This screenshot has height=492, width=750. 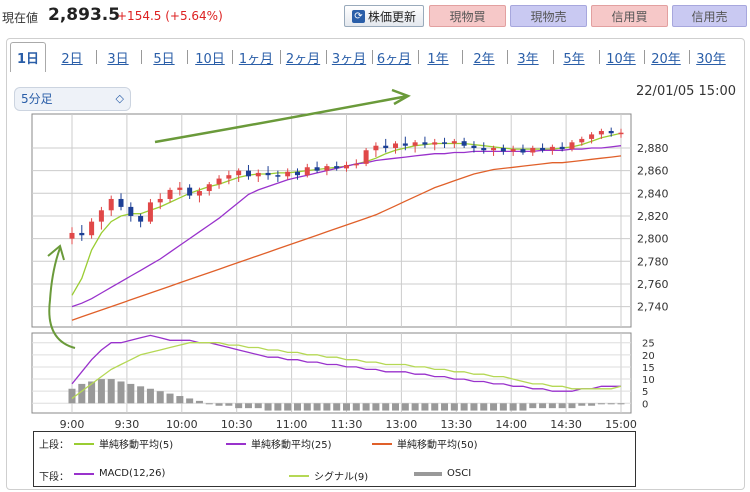 I want to click on margin-buy-button: 信用買, so click(x=629, y=16).